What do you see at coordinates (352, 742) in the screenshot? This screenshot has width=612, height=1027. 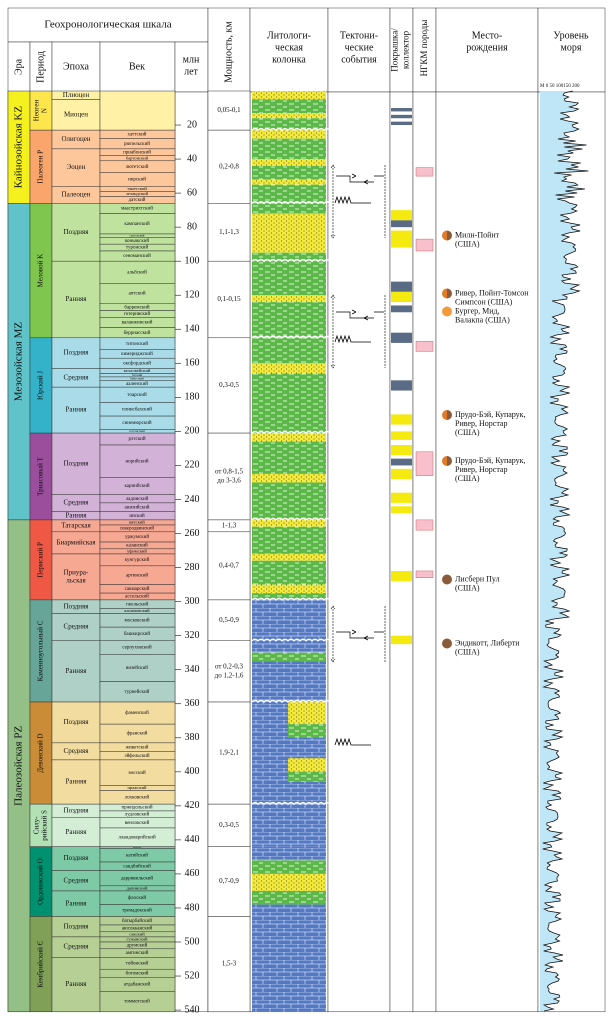 I see `orogeny-symbol` at bounding box center [352, 742].